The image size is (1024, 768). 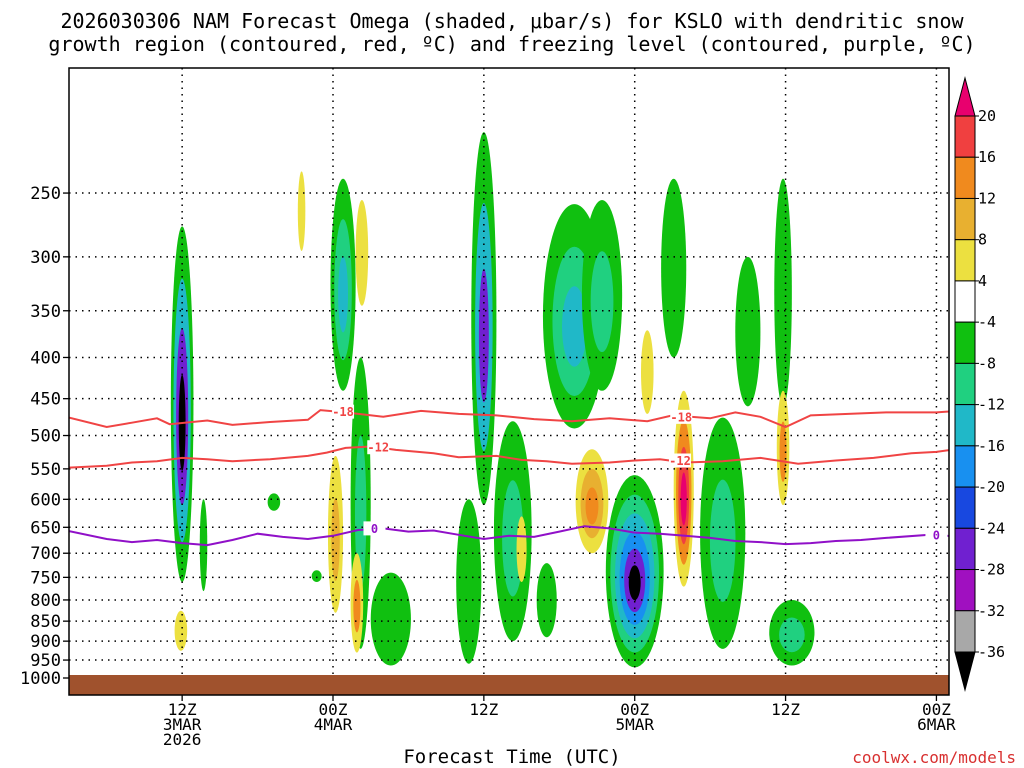 I want to click on y-tick-label-450: 450, so click(x=45, y=400).